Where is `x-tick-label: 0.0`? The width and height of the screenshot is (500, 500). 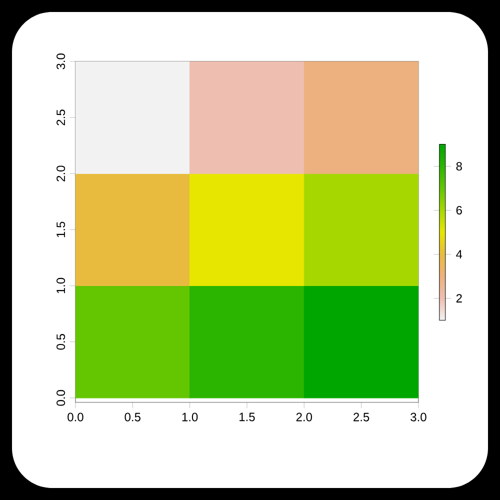 x-tick-label: 0.0 is located at coordinates (76, 417).